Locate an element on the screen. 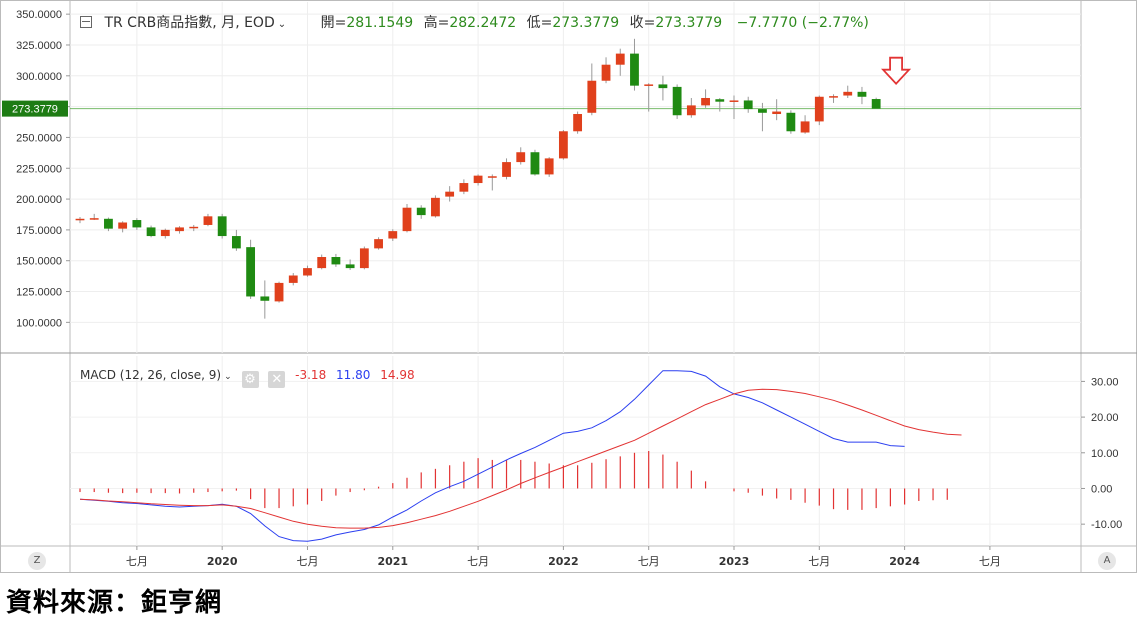  series-title: TR CRB商品指數, 月, EOD is located at coordinates (189, 23).